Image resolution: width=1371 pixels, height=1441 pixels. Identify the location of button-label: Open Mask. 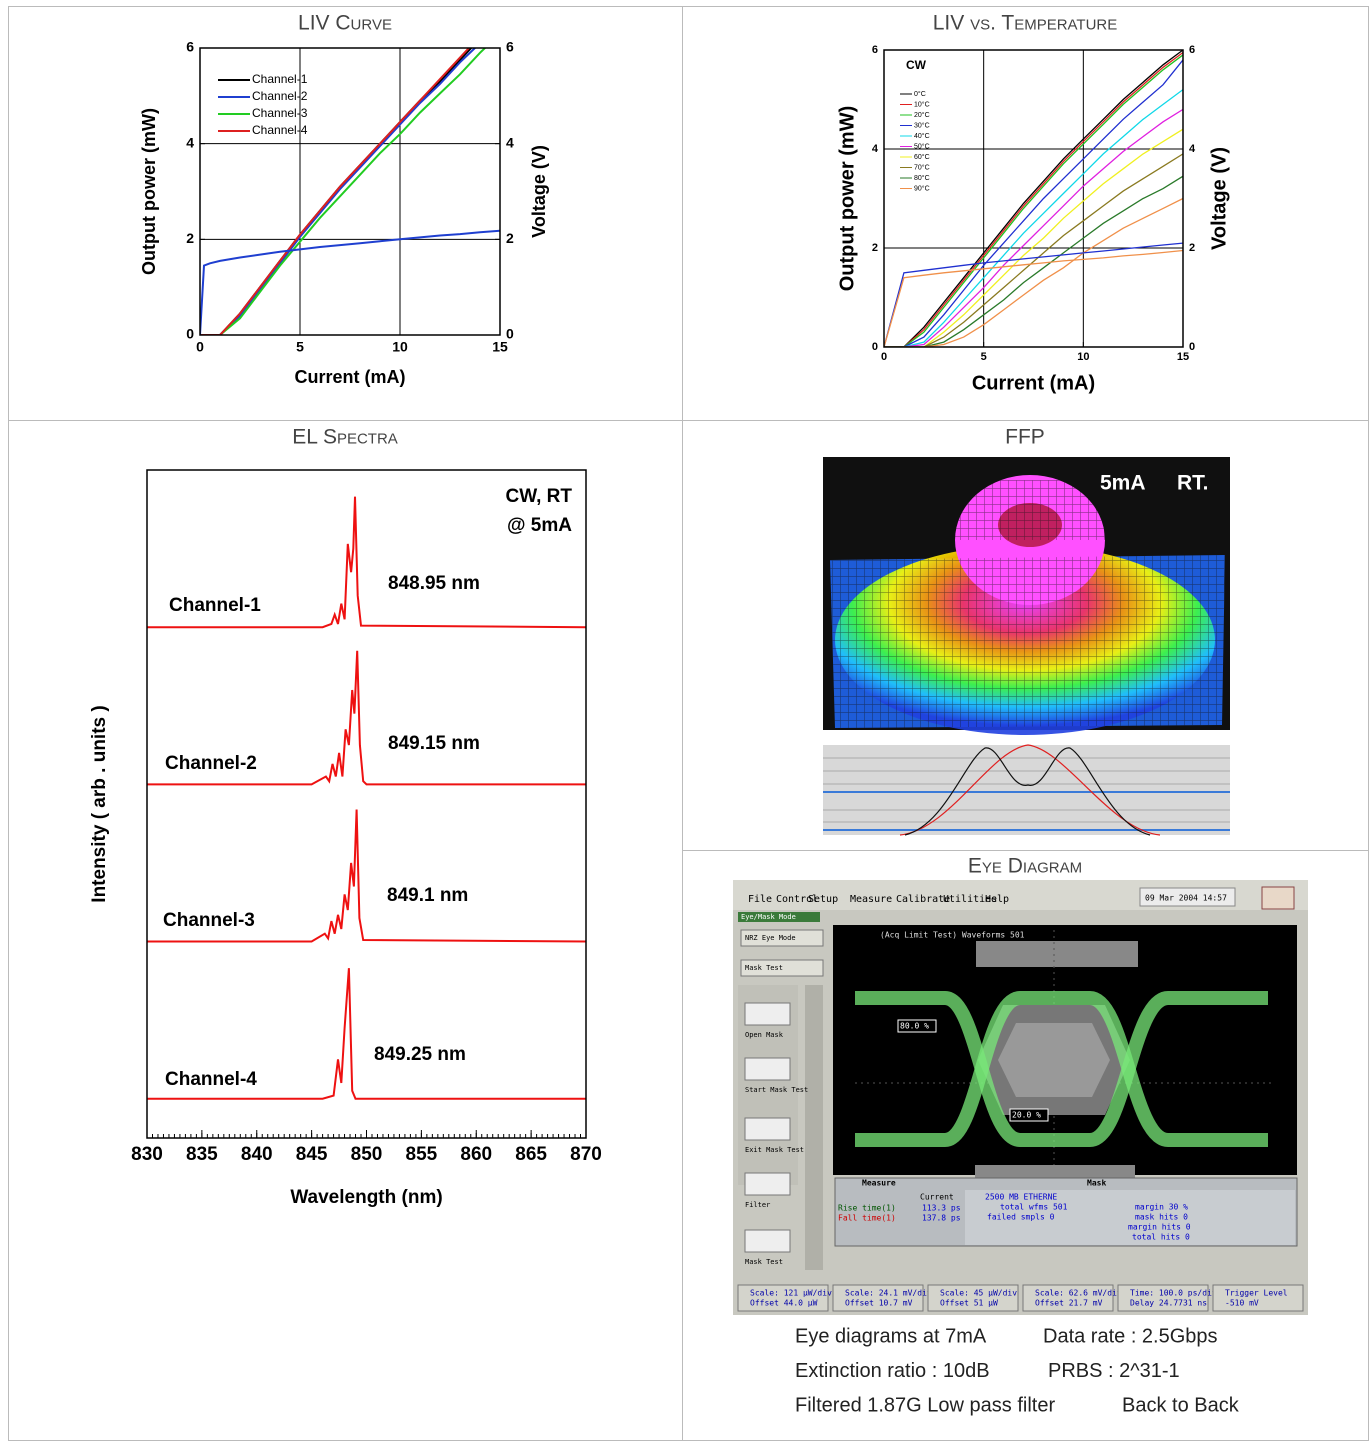
(764, 1035).